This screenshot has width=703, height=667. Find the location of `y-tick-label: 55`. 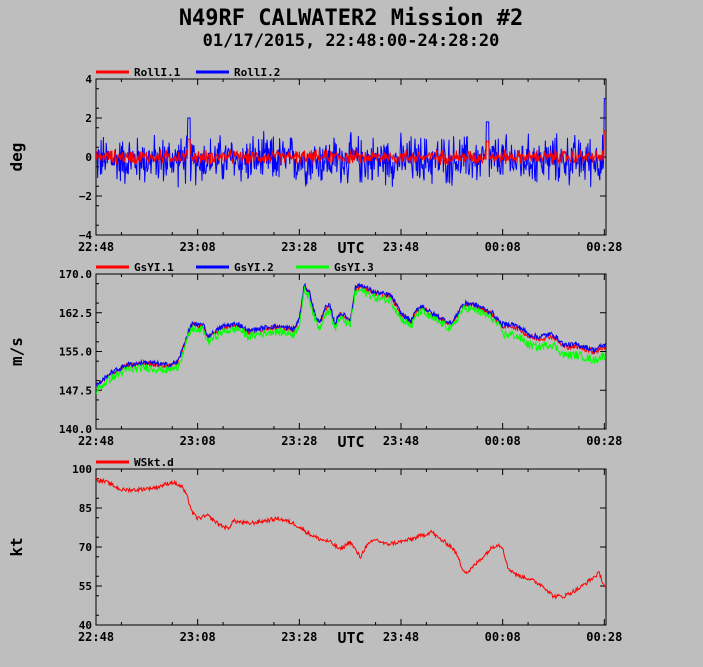

y-tick-label: 55 is located at coordinates (85, 586).